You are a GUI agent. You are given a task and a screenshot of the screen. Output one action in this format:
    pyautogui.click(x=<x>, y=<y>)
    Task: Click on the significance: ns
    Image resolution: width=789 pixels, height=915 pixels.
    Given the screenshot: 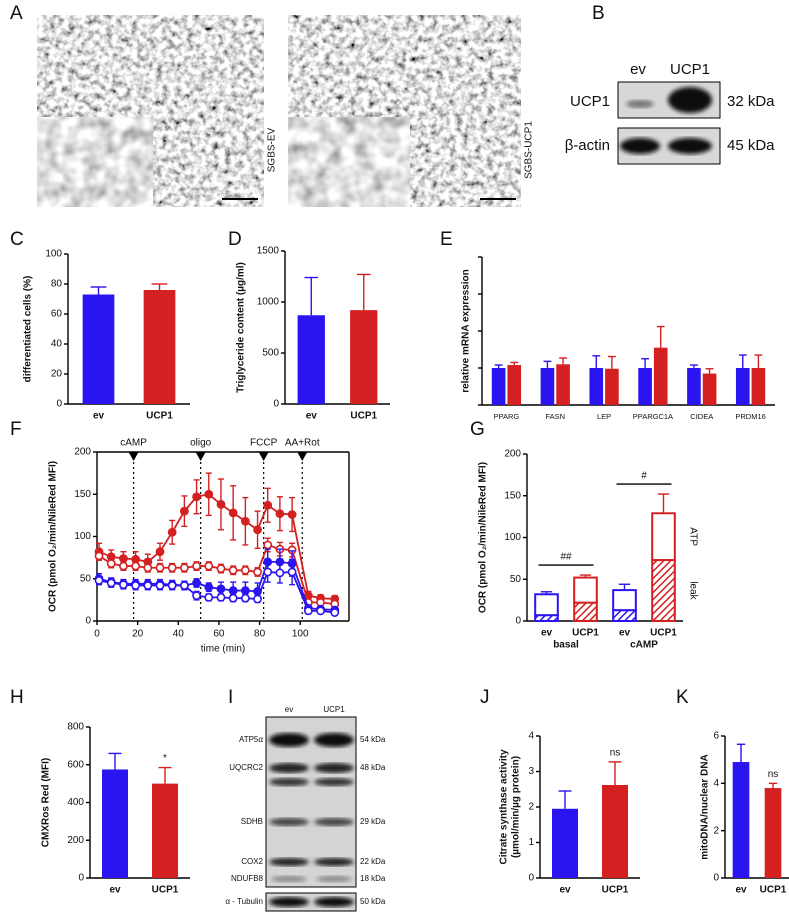 What is the action you would take?
    pyautogui.click(x=773, y=774)
    